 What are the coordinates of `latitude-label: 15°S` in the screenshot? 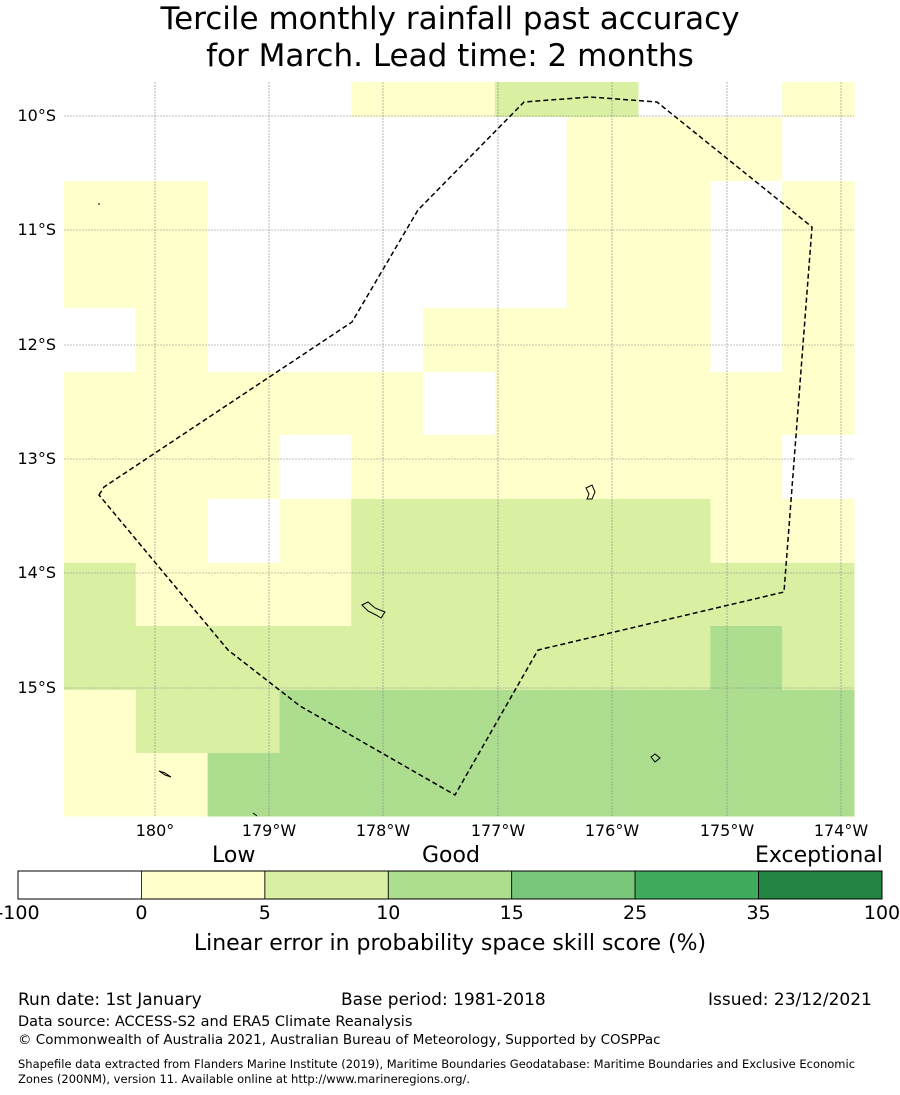 It's located at (36, 687).